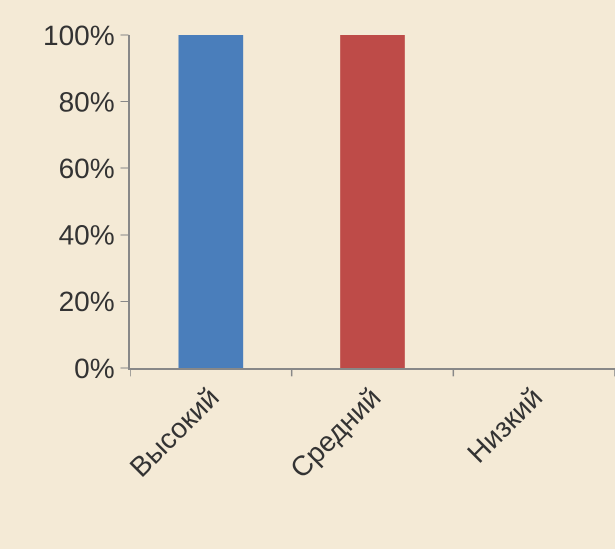 The width and height of the screenshot is (615, 549). What do you see at coordinates (86, 168) in the screenshot?
I see `y-tick-label: 60%` at bounding box center [86, 168].